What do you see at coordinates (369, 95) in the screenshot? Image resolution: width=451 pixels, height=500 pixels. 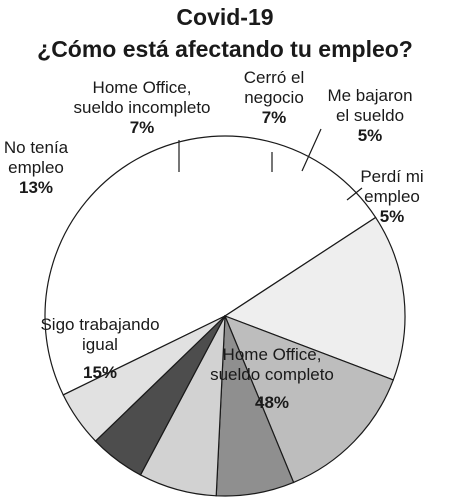 I see `slice-label: Me bajaron` at bounding box center [369, 95].